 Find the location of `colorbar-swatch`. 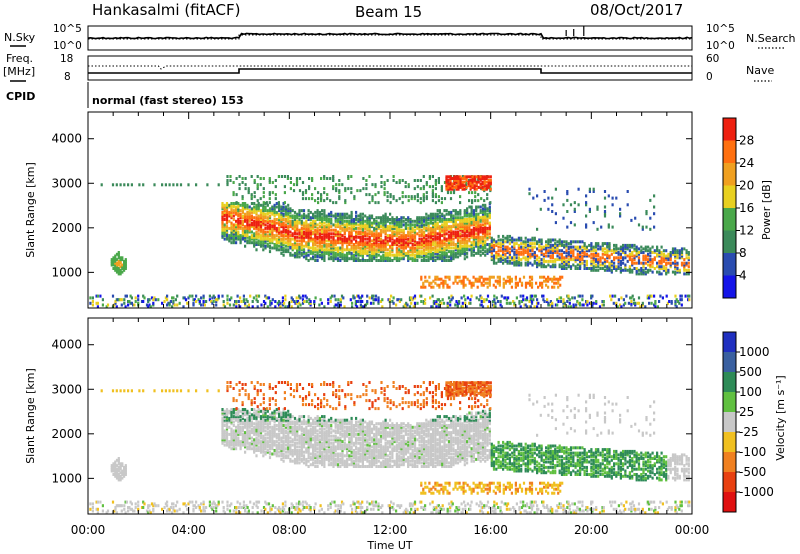

colorbar-swatch is located at coordinates (729, 287).